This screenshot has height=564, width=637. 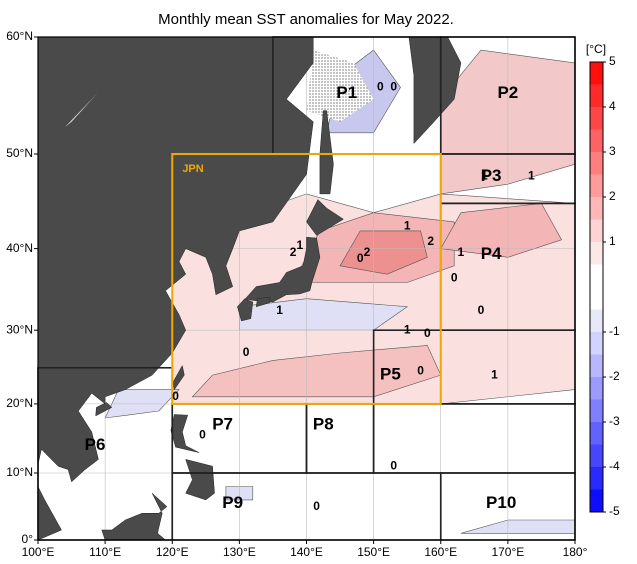 What do you see at coordinates (491, 253) in the screenshot?
I see `region-label: P4` at bounding box center [491, 253].